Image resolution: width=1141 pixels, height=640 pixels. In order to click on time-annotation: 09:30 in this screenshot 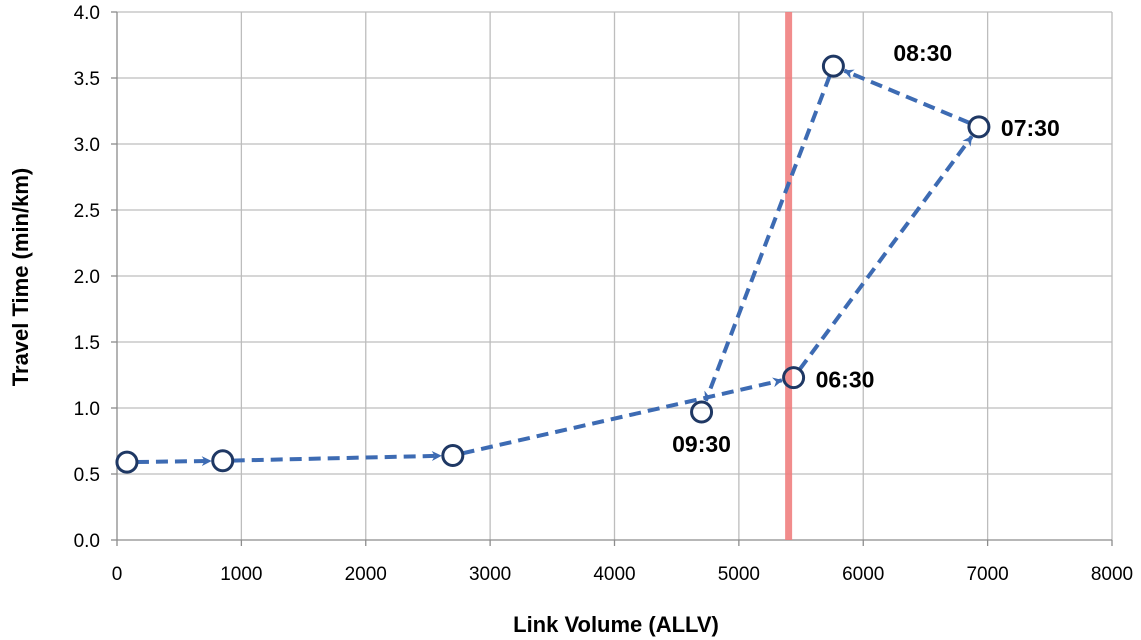, I will do `click(701, 444)`.